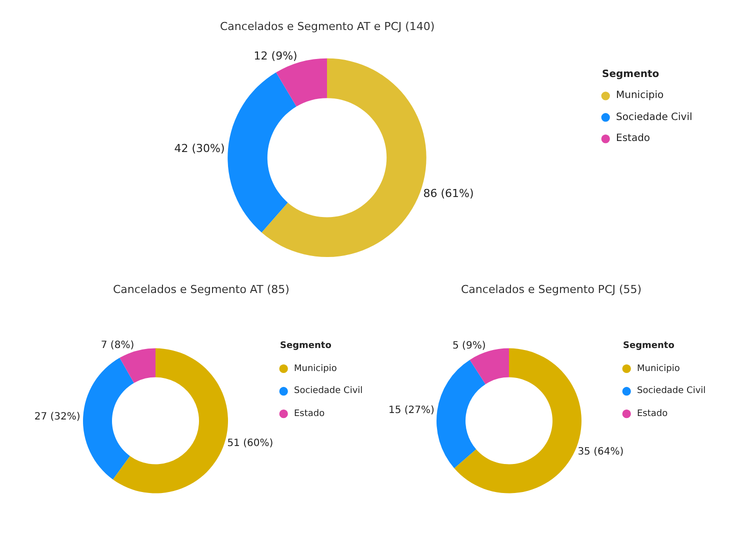  I want to click on chart-title: Cancelados e Segmento AT (85), so click(201, 289).